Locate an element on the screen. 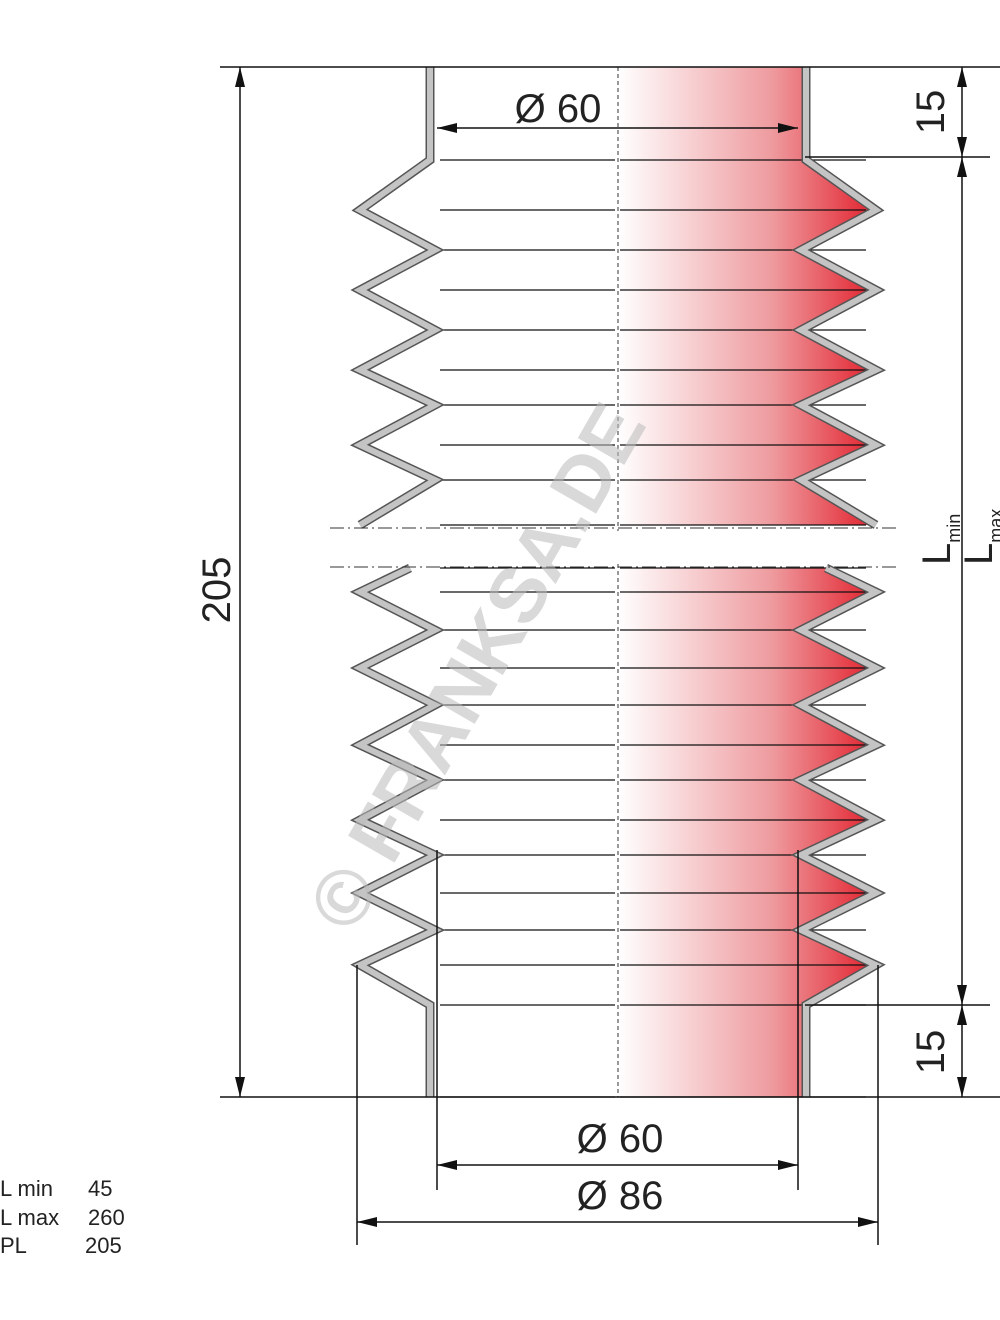 This screenshot has width=1000, height=1320. spec-label: L max is located at coordinates (29, 1217).